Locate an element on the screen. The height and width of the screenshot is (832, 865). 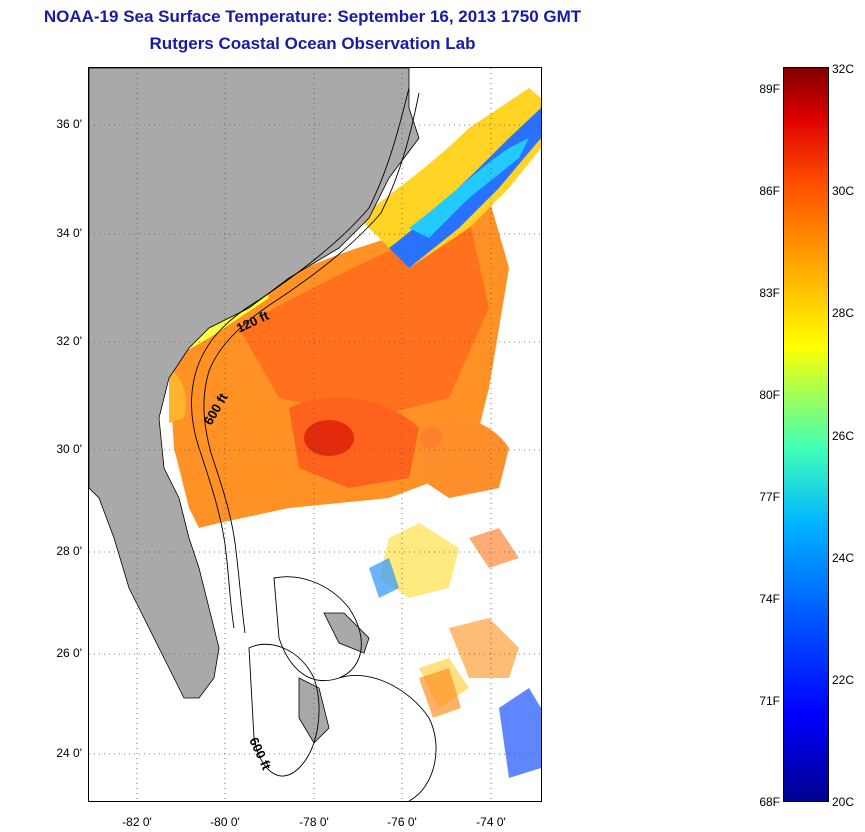
colorbar-c-22: 22C is located at coordinates (843, 680).